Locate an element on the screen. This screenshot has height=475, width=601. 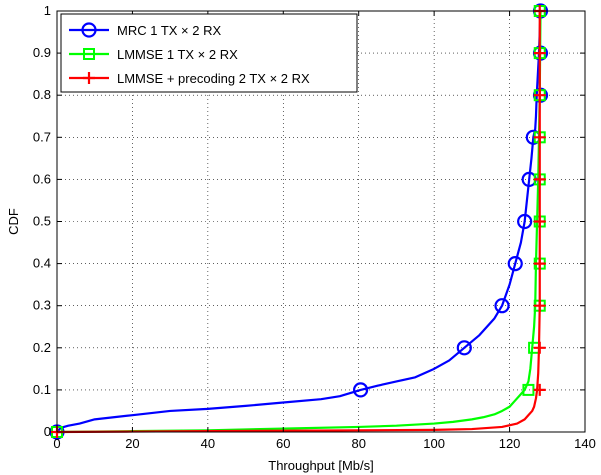
x-axis-label: Throughput [Mb/s] is located at coordinates (321, 465).